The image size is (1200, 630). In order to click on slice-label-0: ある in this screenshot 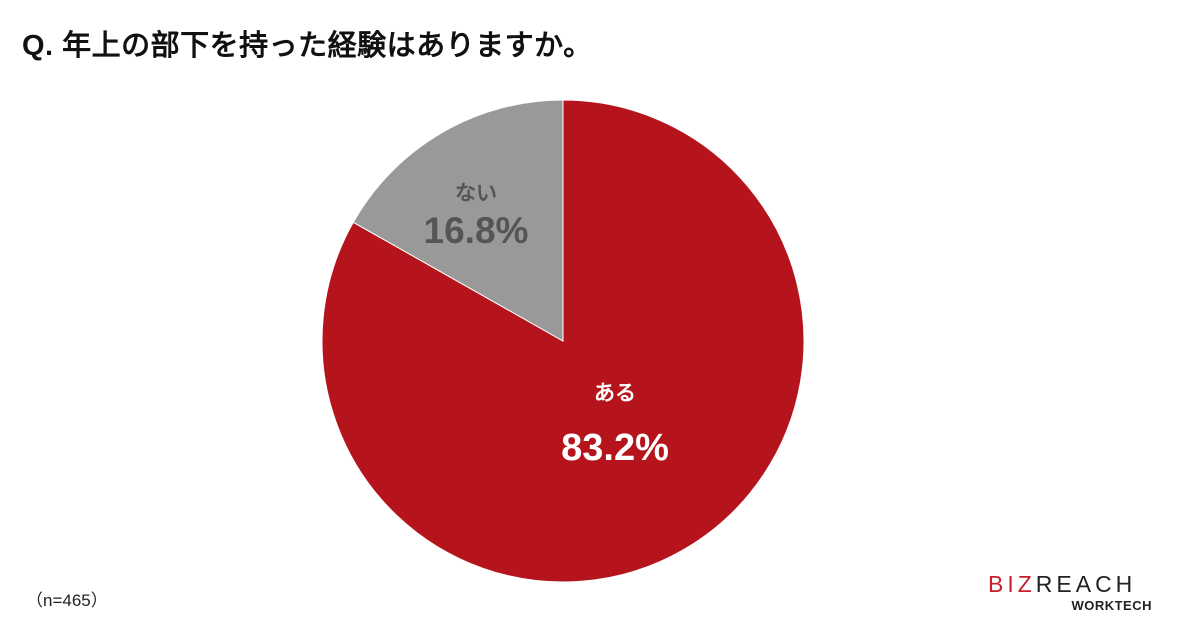, I will do `click(615, 393)`.